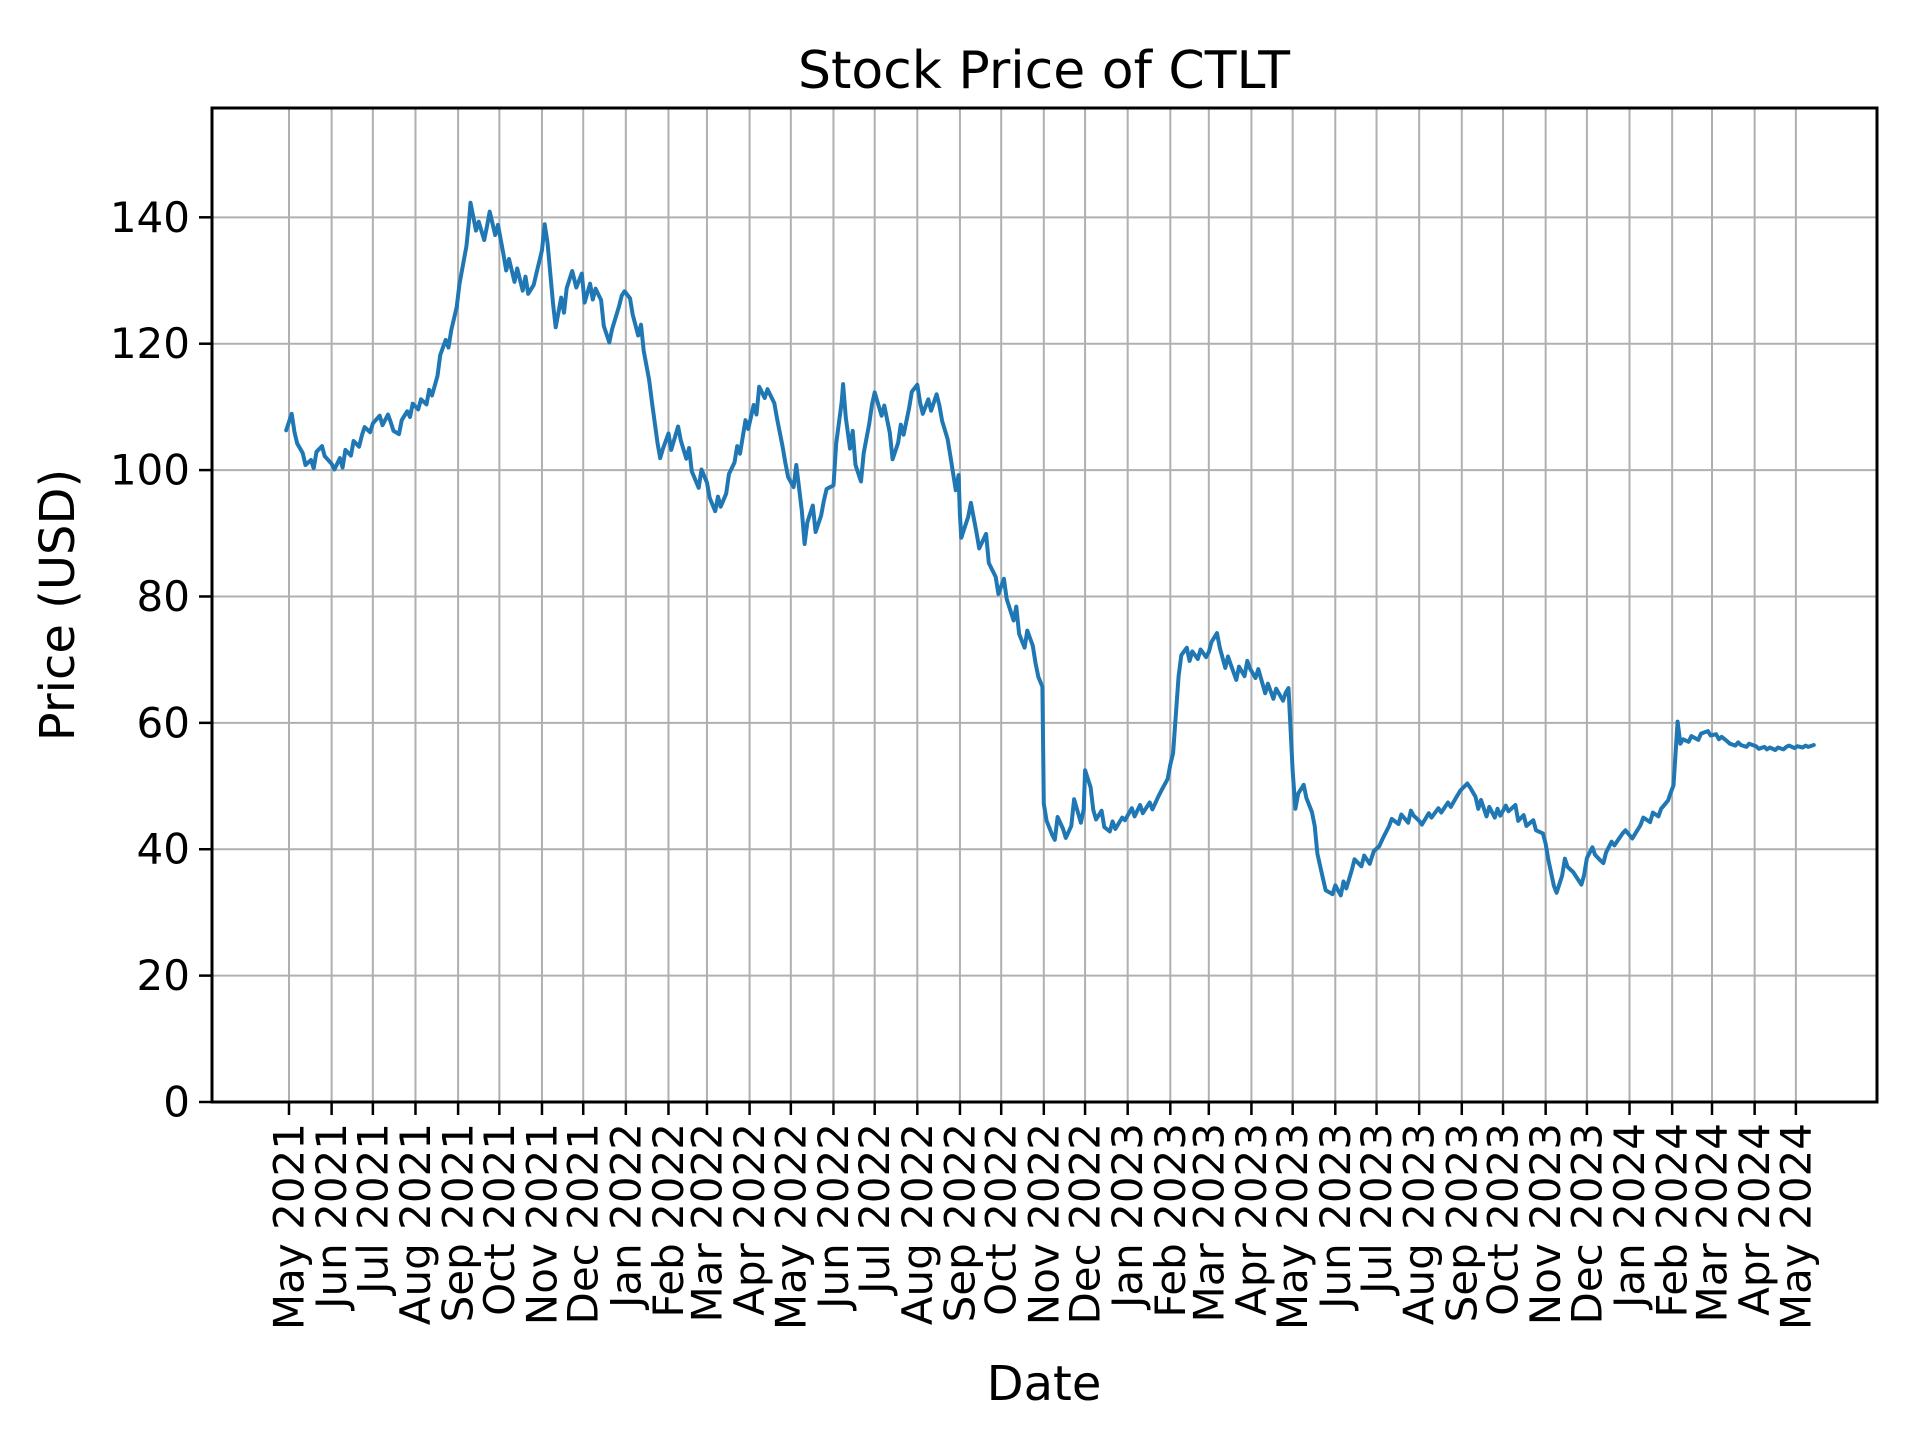 Image resolution: width=1920 pixels, height=1440 pixels. What do you see at coordinates (150, 343) in the screenshot?
I see `y-tick-label: 120` at bounding box center [150, 343].